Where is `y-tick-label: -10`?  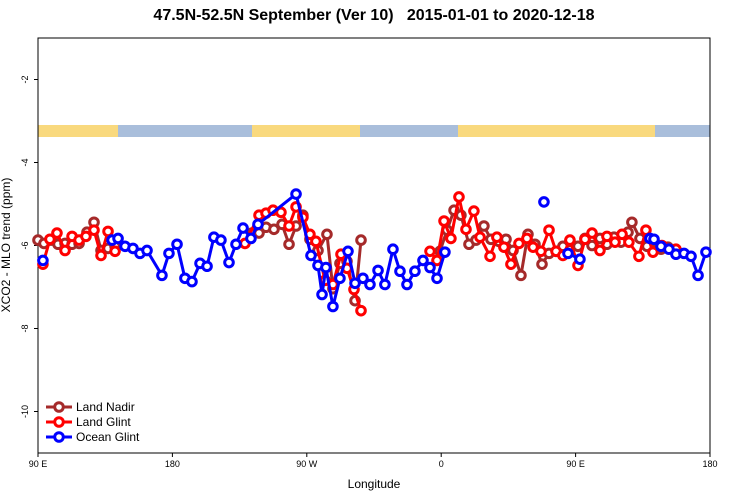 y-tick-label: -10 is located at coordinates (25, 411).